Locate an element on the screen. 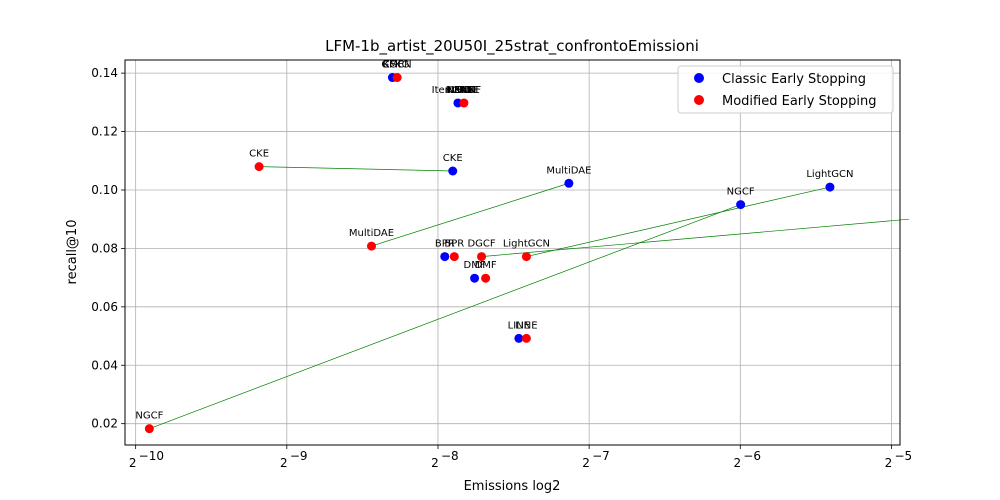 The height and width of the screenshot is (500, 1000). x-tick-exponent: −7 is located at coordinates (601, 456).